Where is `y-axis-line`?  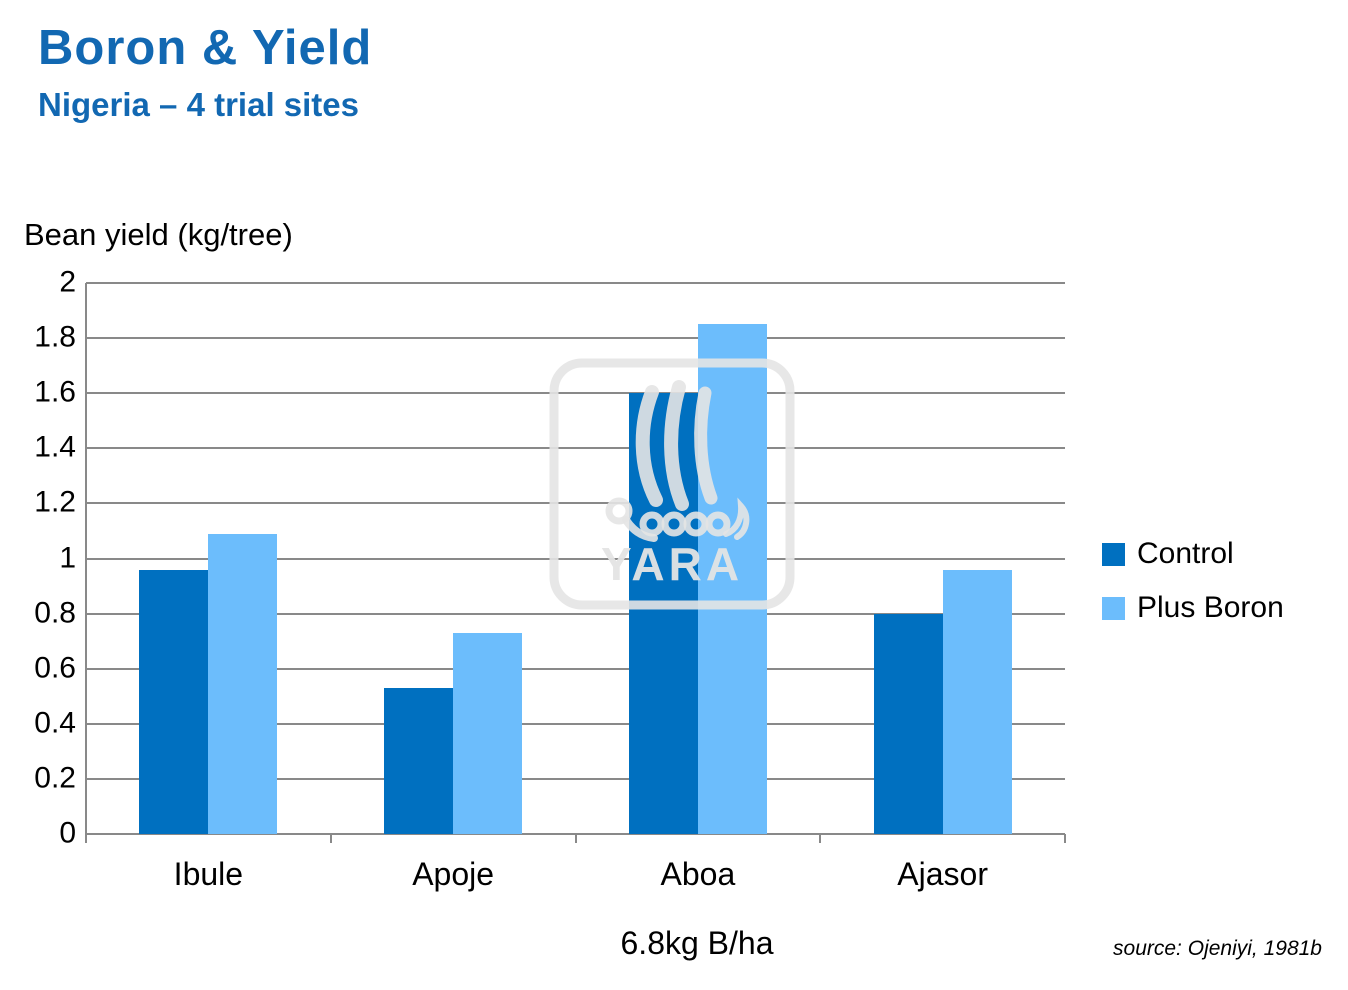
y-axis-line is located at coordinates (86, 563).